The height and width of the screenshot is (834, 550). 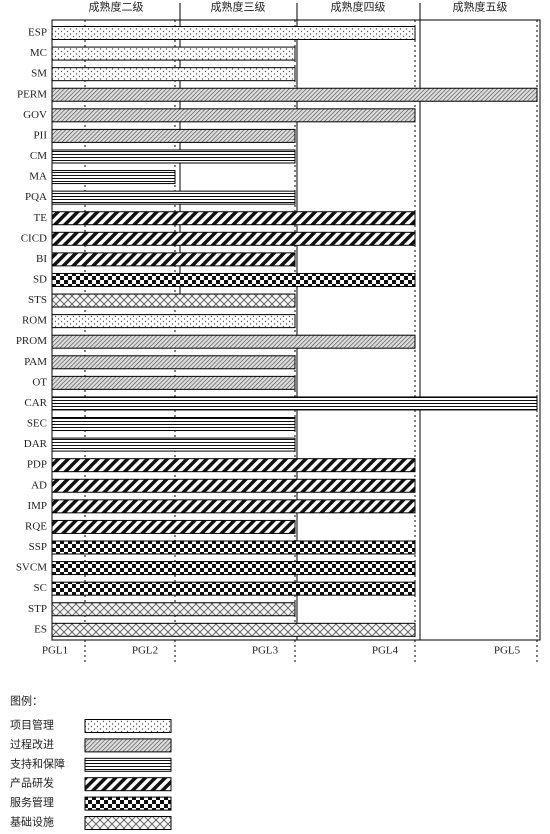 What do you see at coordinates (55, 651) in the screenshot?
I see `x-tick-label: PGL1` at bounding box center [55, 651].